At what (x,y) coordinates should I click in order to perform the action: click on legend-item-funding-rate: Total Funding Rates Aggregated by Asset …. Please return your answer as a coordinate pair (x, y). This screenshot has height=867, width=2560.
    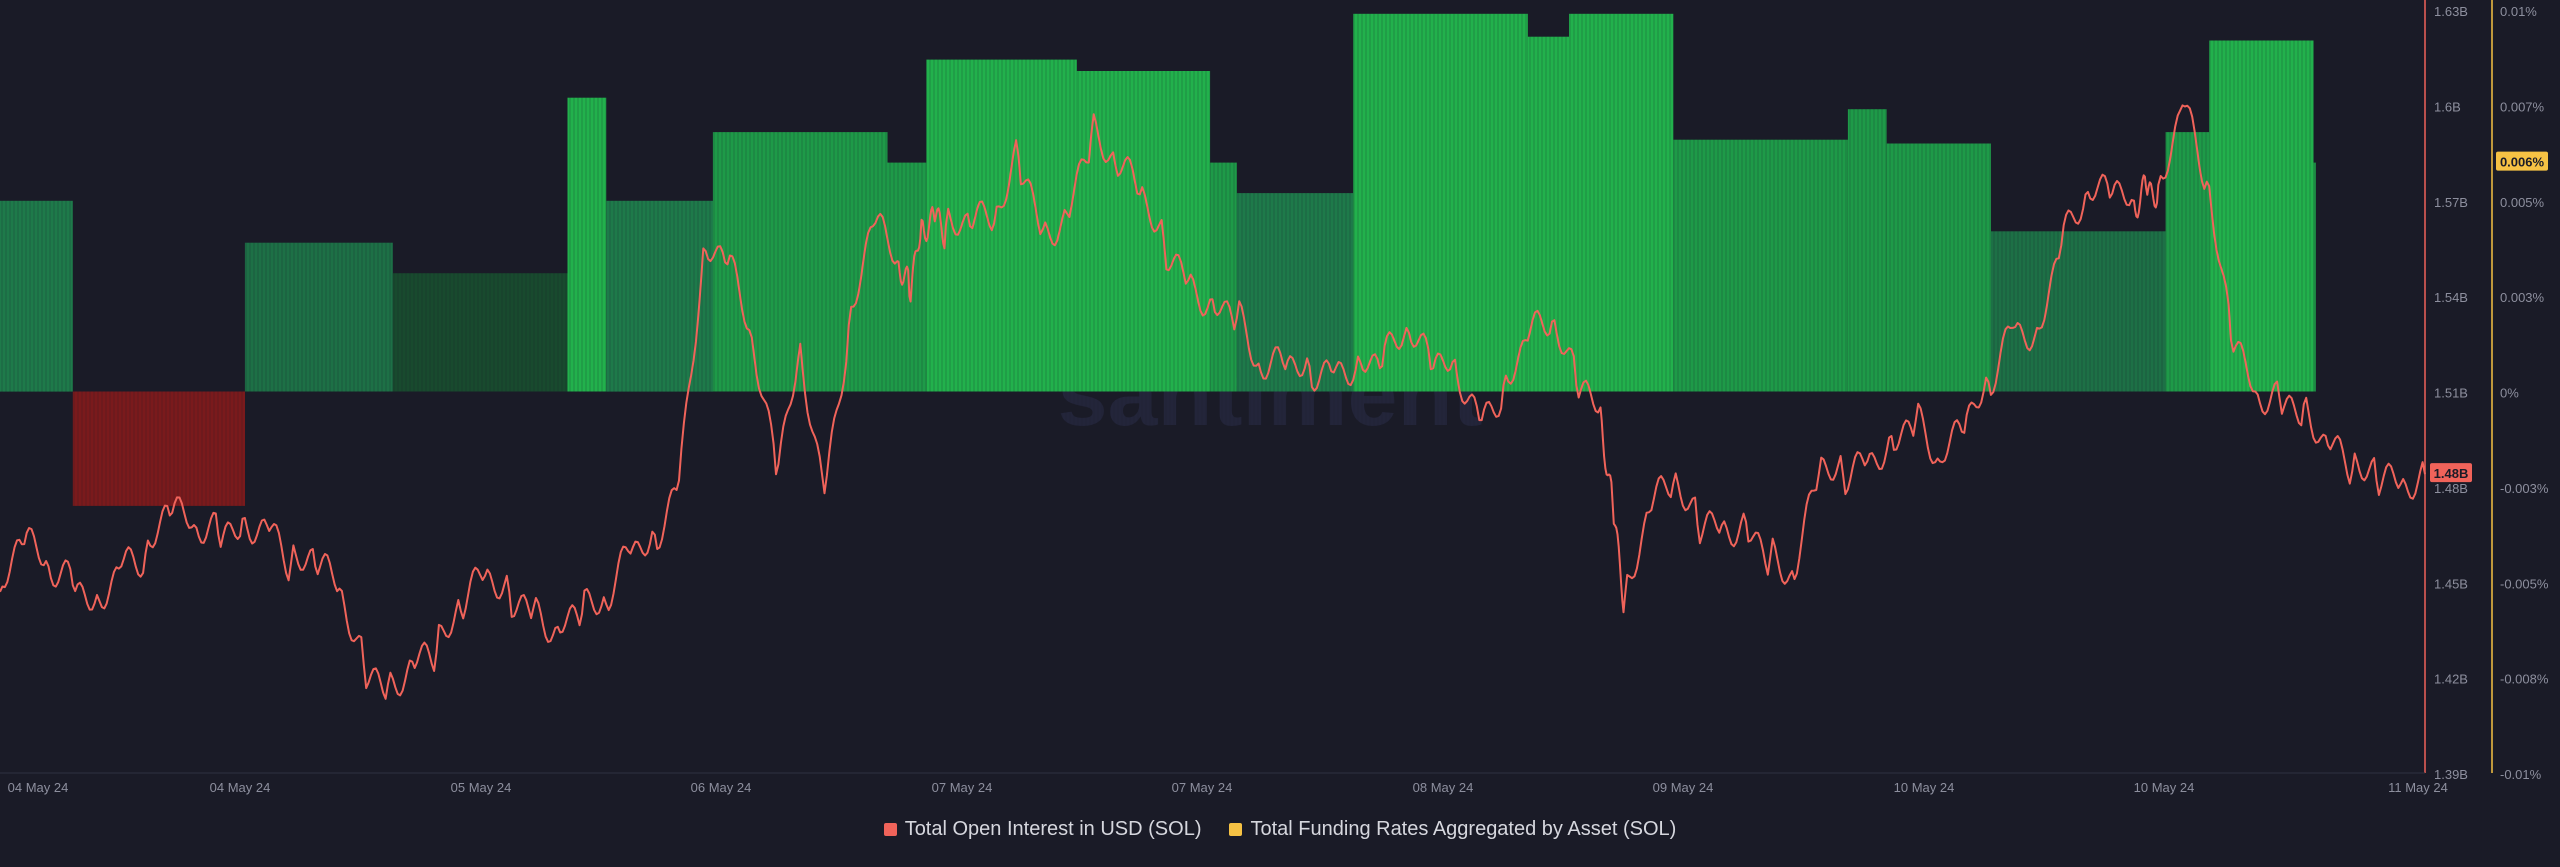
    Looking at the image, I should click on (1452, 829).